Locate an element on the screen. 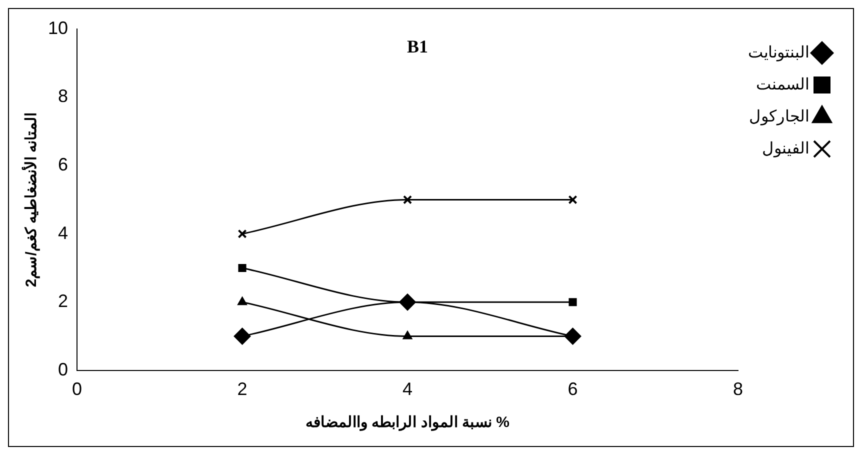 This screenshot has width=862, height=455. y-tick-label: 4 is located at coordinates (63, 232).